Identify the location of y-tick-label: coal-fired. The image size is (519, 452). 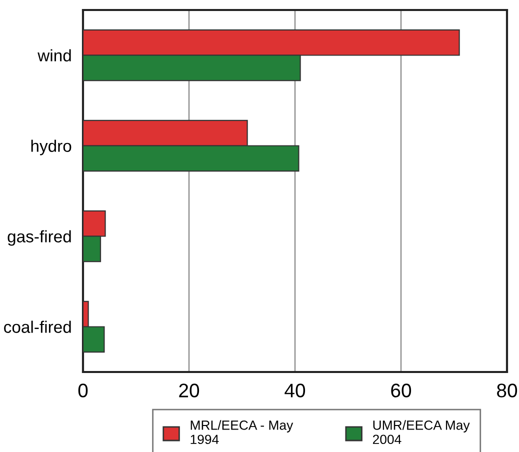
(37, 326).